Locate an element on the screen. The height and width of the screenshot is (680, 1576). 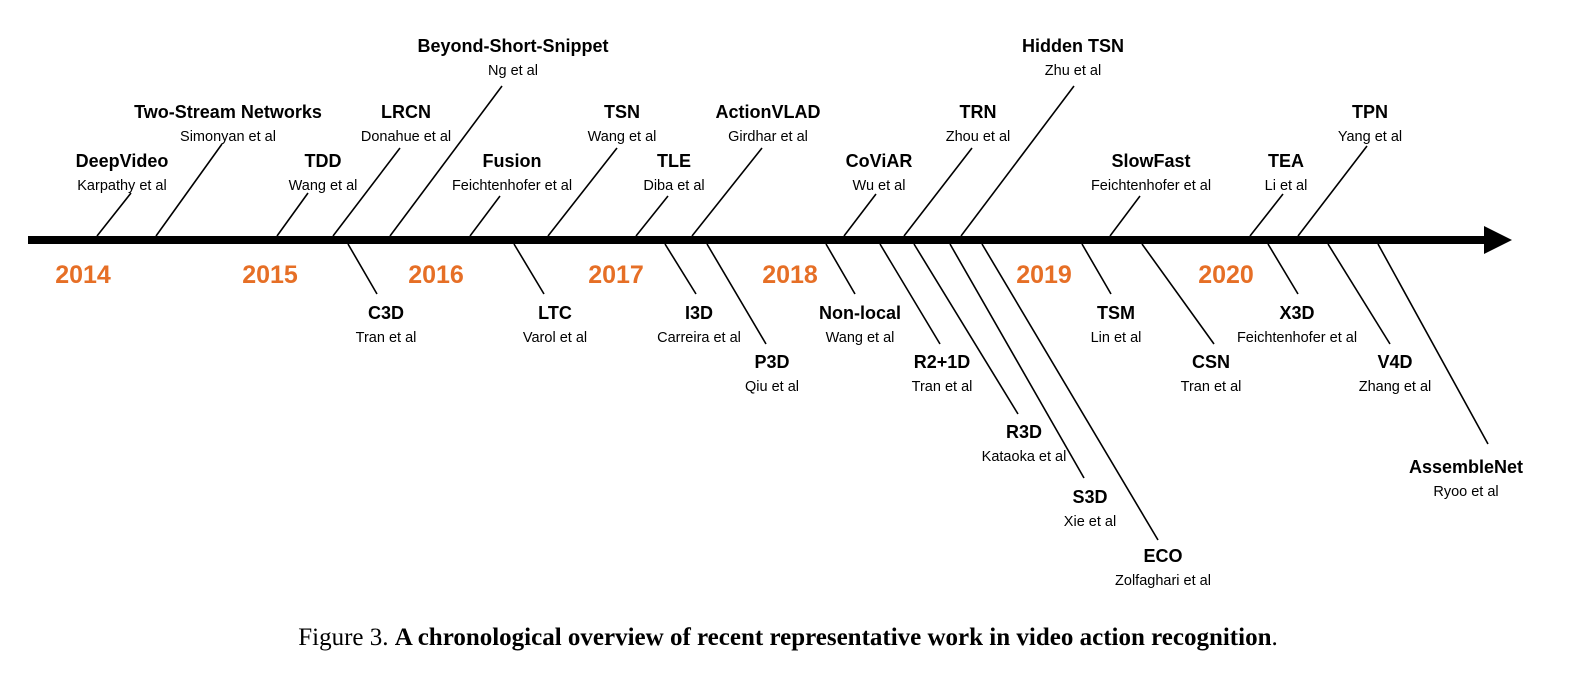
connector-eco is located at coordinates (1070, 392).